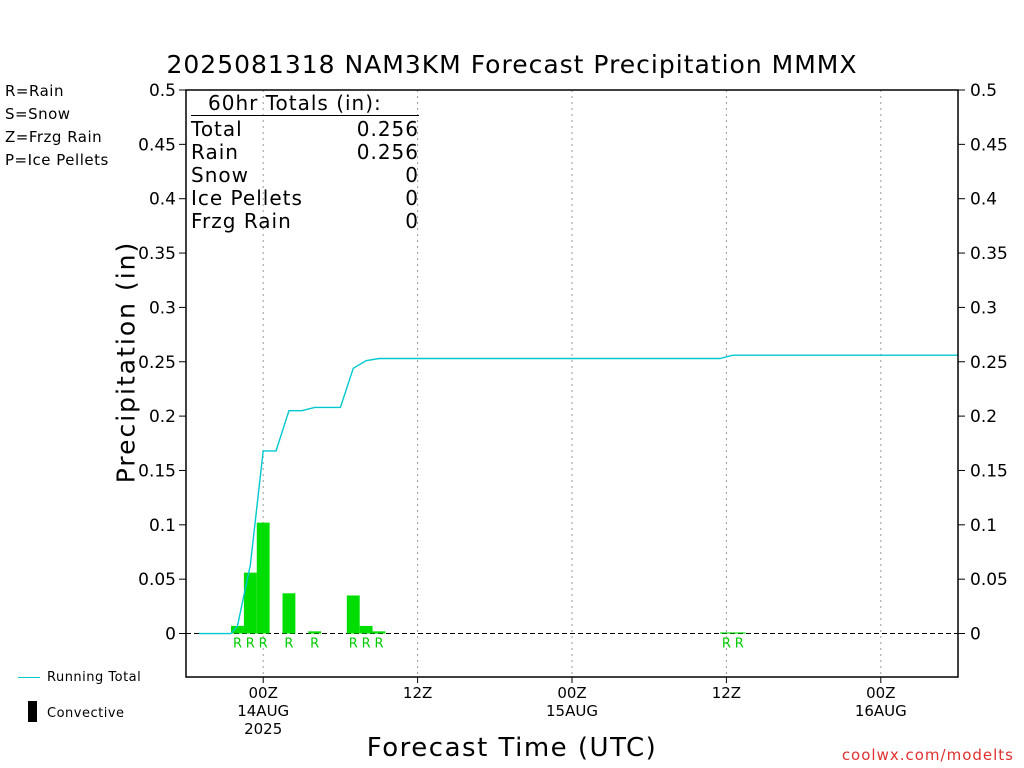 The height and width of the screenshot is (768, 1024). Describe the element at coordinates (983, 417) in the screenshot. I see `y-tick-label-right: 0.2` at that location.